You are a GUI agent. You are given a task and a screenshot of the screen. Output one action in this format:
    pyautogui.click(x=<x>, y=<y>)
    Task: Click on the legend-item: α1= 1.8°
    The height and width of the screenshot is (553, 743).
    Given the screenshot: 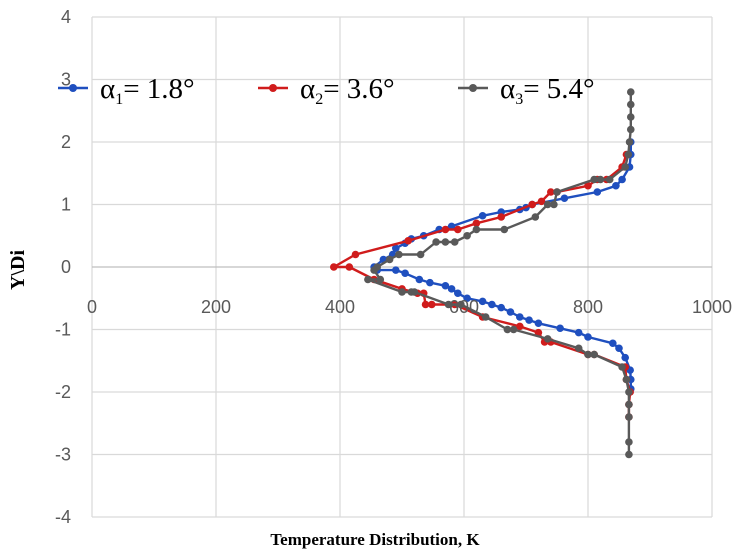 What is the action you would take?
    pyautogui.click(x=126, y=90)
    